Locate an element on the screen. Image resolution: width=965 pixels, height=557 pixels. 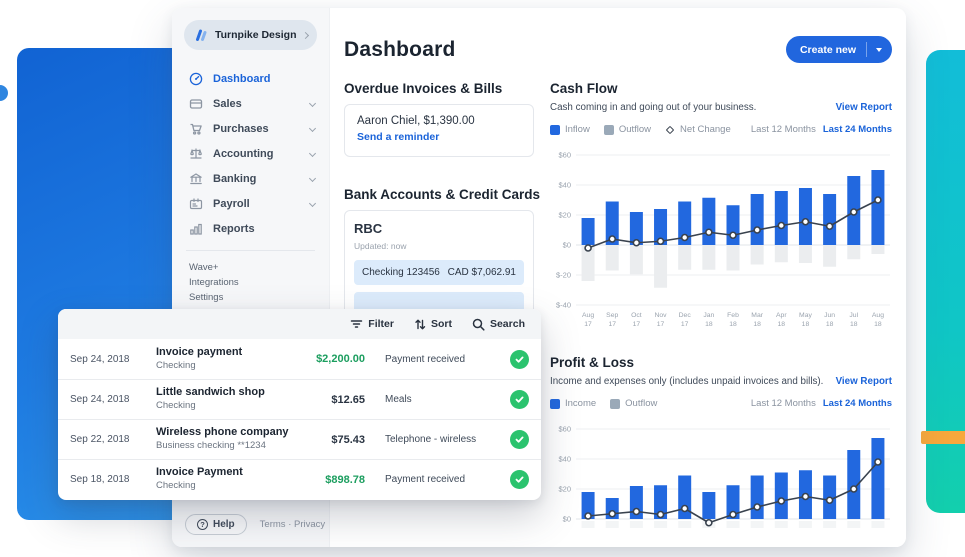
profit-loss-view-report-link: View Report is located at coordinates (863, 381).